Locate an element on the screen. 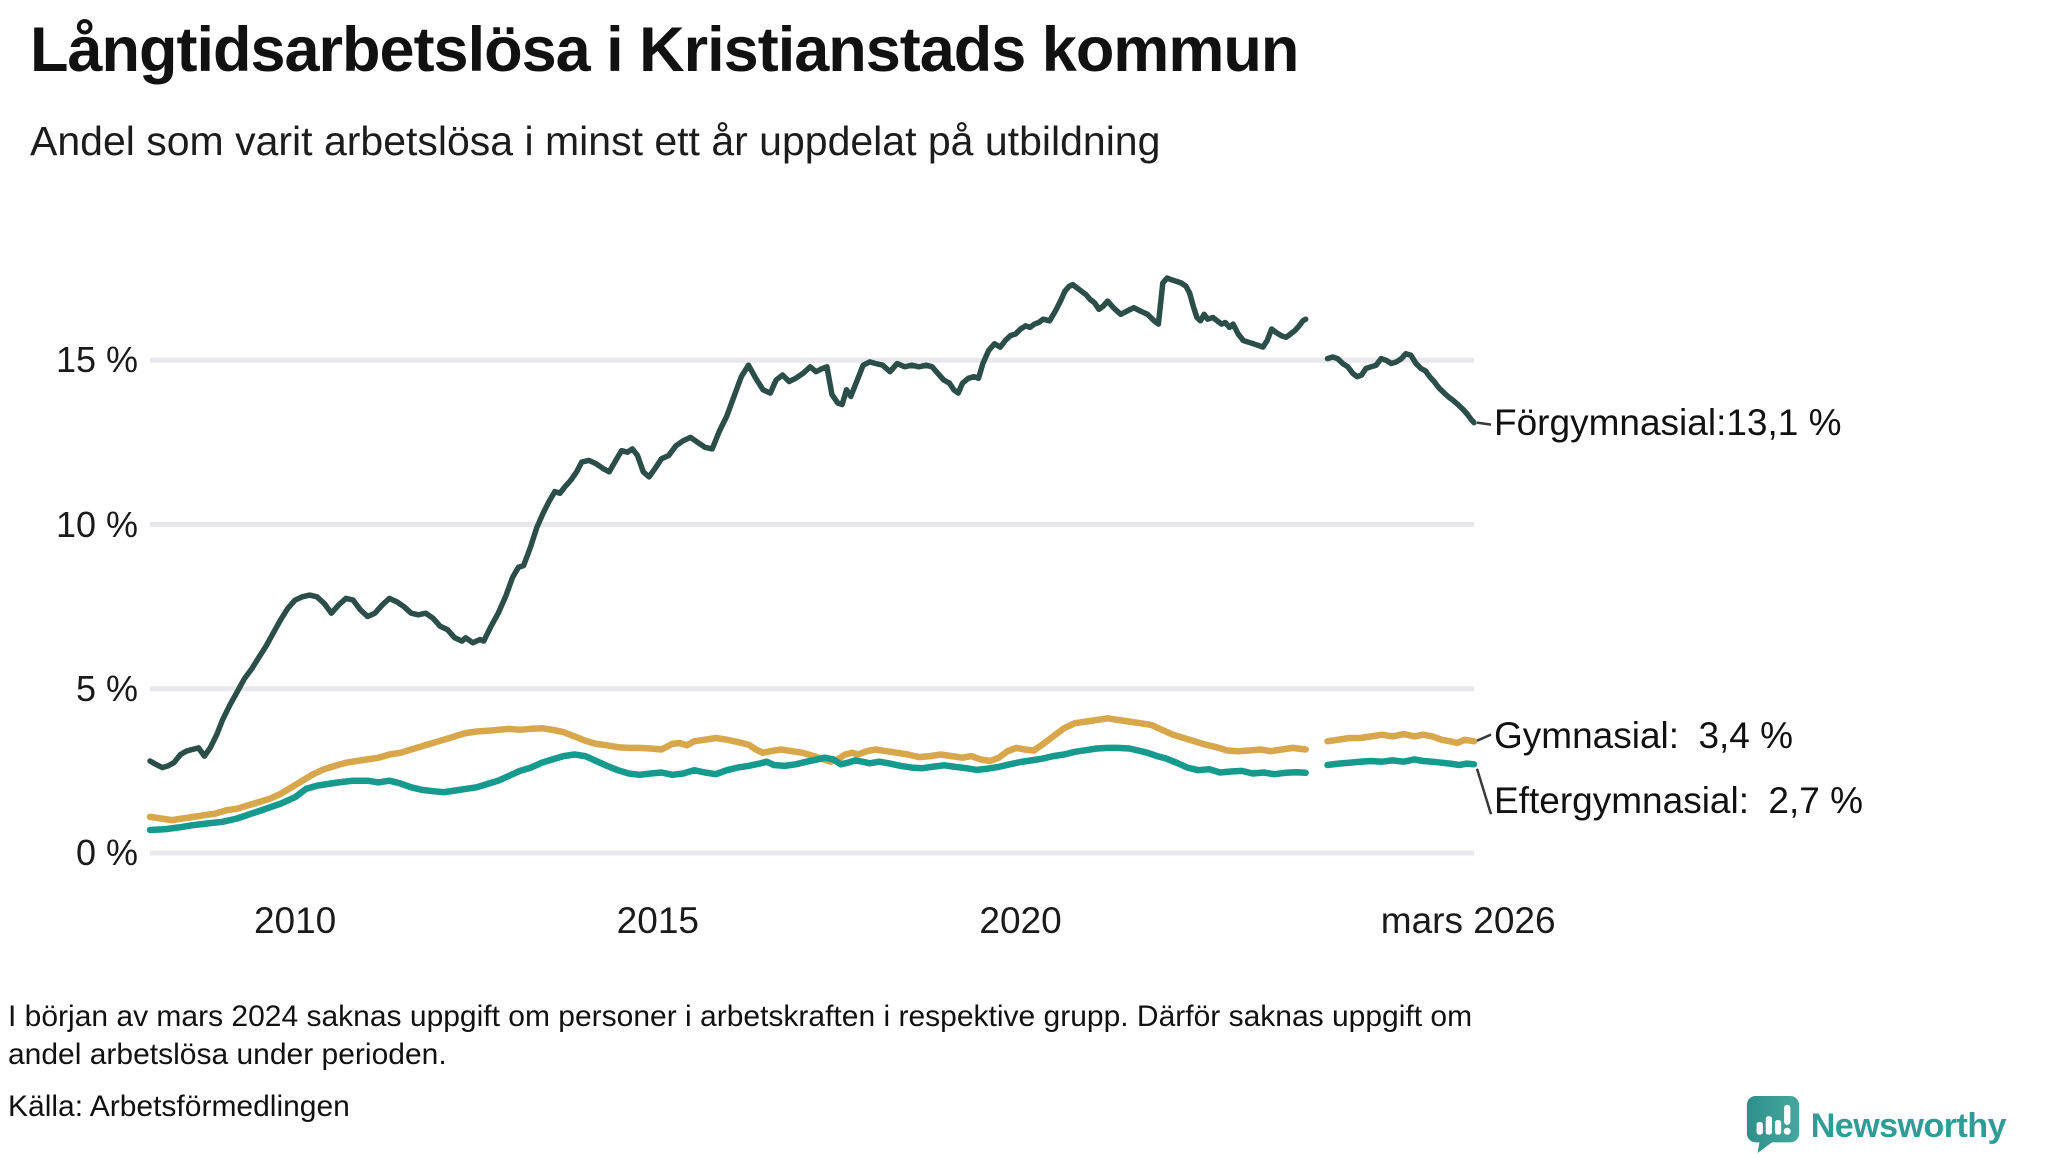 This screenshot has width=2048, height=1159. series-line-gymnasial-after-gap is located at coordinates (1401, 738).